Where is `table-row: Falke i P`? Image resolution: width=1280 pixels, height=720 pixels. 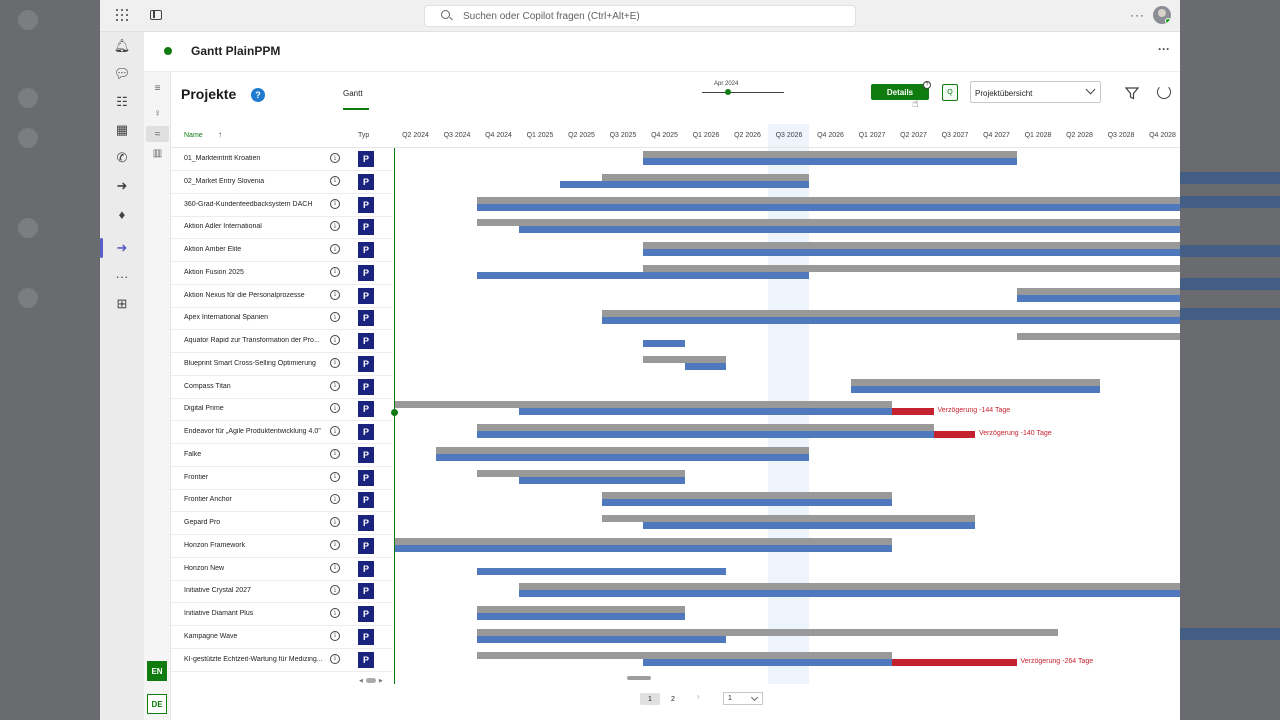 table-row: Falke i P is located at coordinates (282, 455).